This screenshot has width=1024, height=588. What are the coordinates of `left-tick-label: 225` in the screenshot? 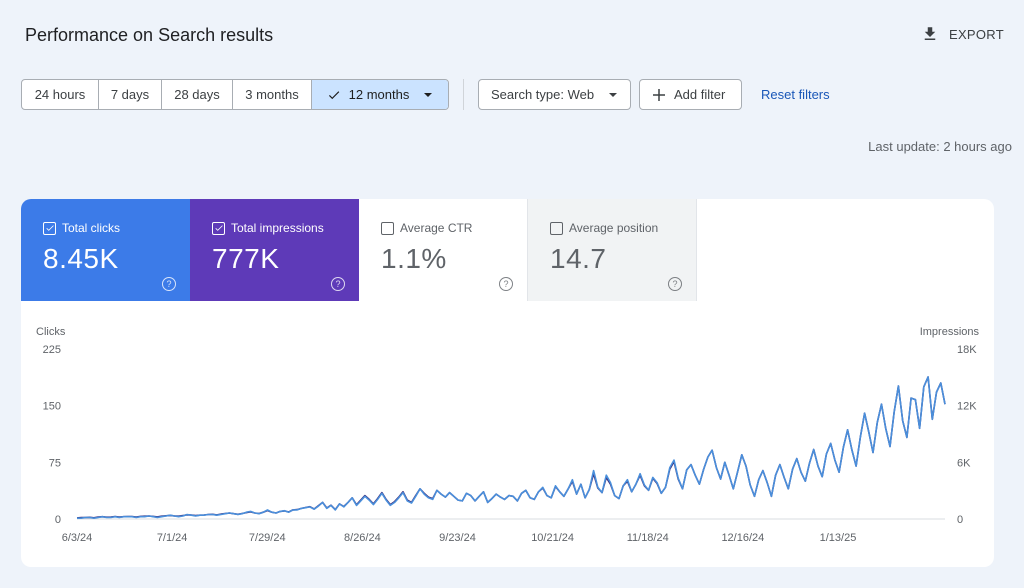 It's located at (52, 350).